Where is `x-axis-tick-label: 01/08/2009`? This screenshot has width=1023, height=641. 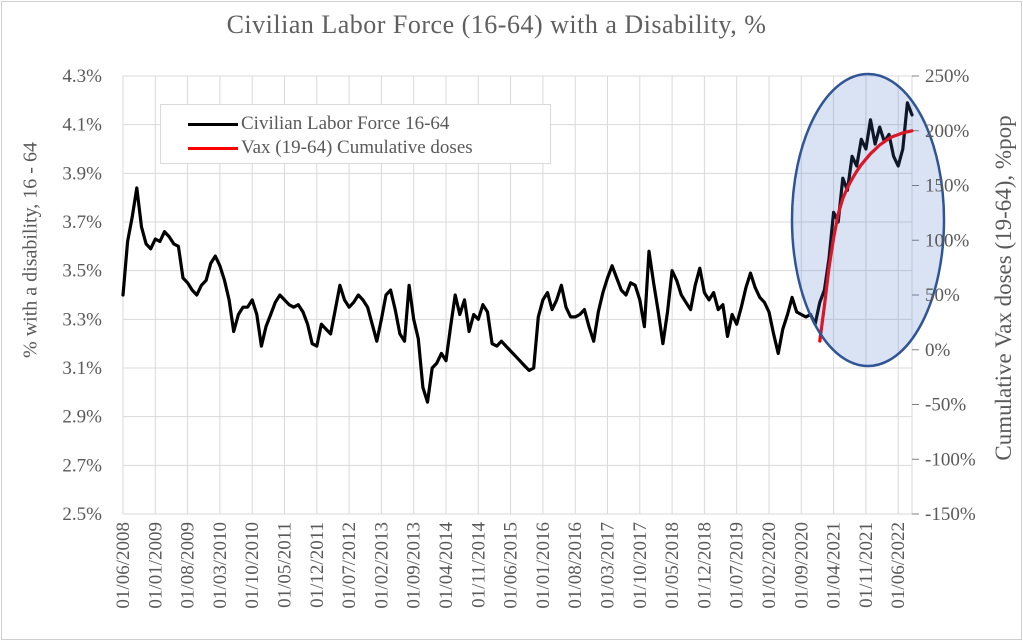 x-axis-tick-label: 01/08/2009 is located at coordinates (188, 565).